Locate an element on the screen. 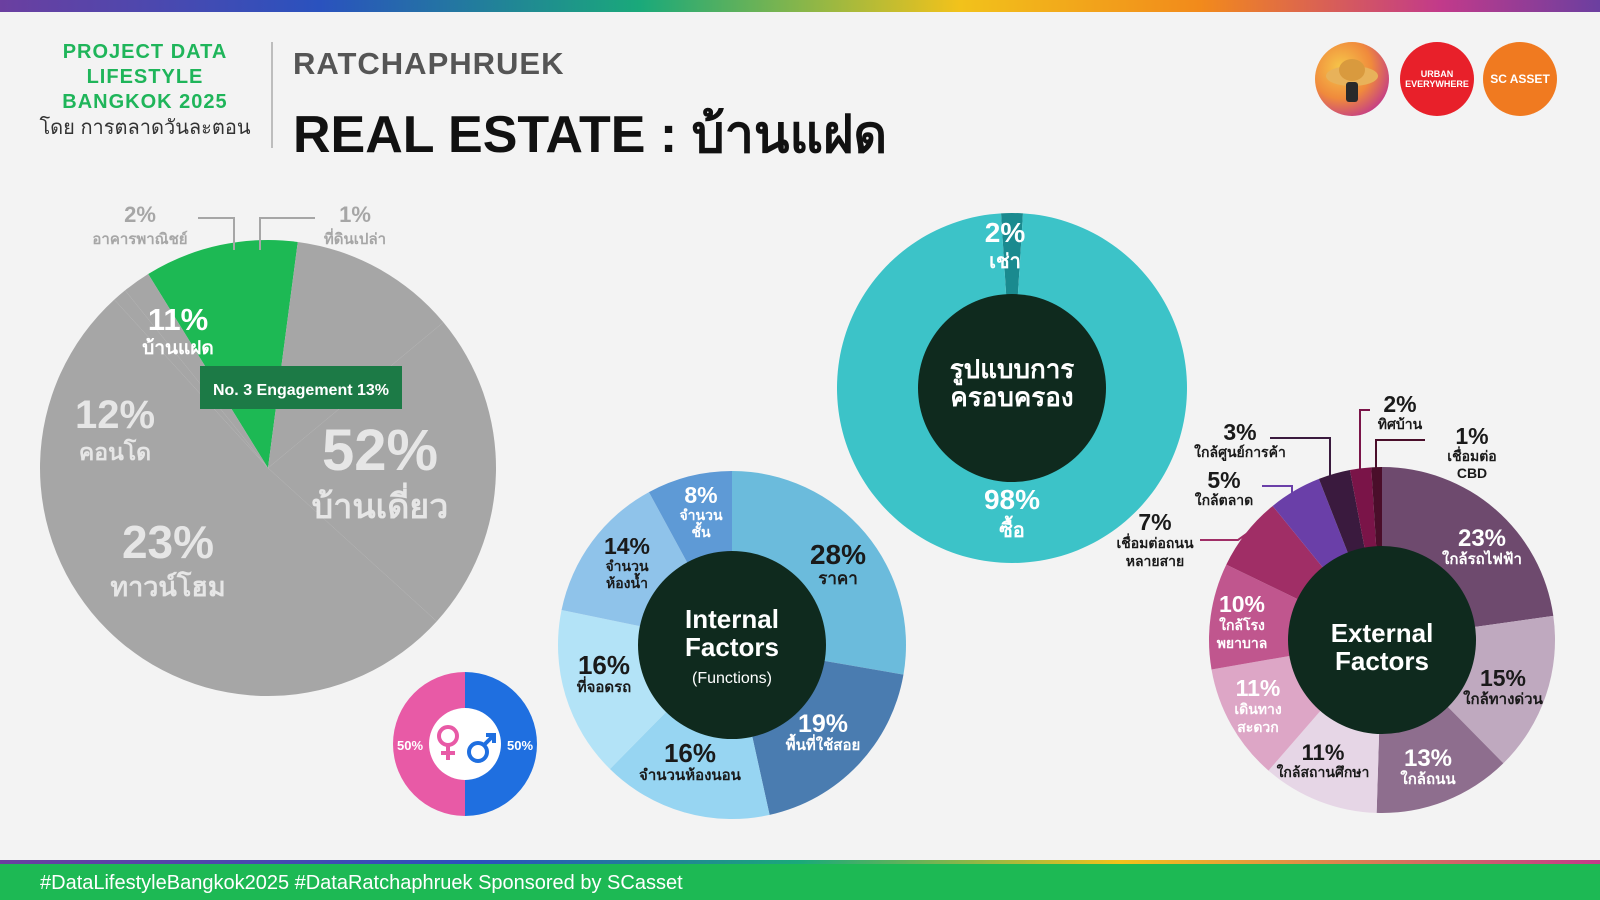 The height and width of the screenshot is (900, 1600). internal-pie-value-5: 8% is located at coordinates (700, 495).